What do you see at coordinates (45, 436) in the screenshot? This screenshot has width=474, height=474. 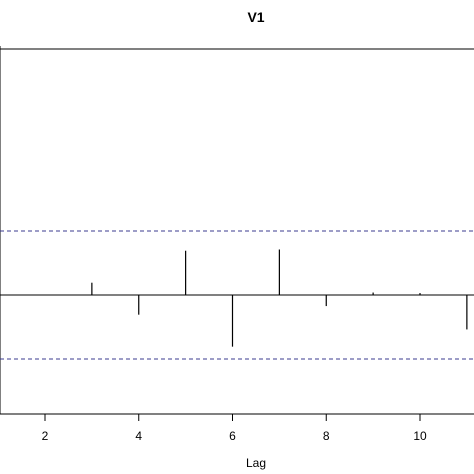 I see `x-tick-label-2: 2` at bounding box center [45, 436].